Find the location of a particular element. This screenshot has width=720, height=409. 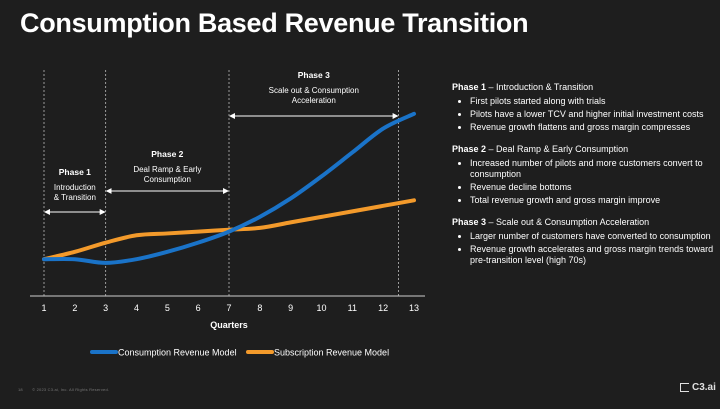

x-axis-label: Quarters is located at coordinates (229, 325).